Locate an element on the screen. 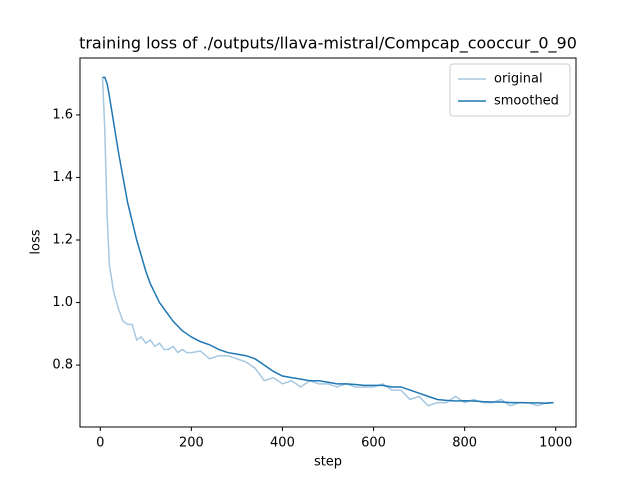 The width and height of the screenshot is (640, 484). x-tick-label: 600 is located at coordinates (373, 443).